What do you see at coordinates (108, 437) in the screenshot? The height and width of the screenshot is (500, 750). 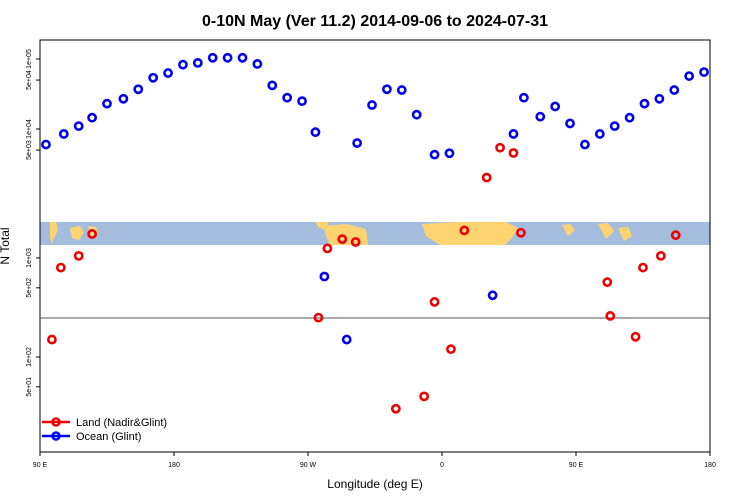 I see `legend-ocean-label: Ocean (Glint)` at bounding box center [108, 437].